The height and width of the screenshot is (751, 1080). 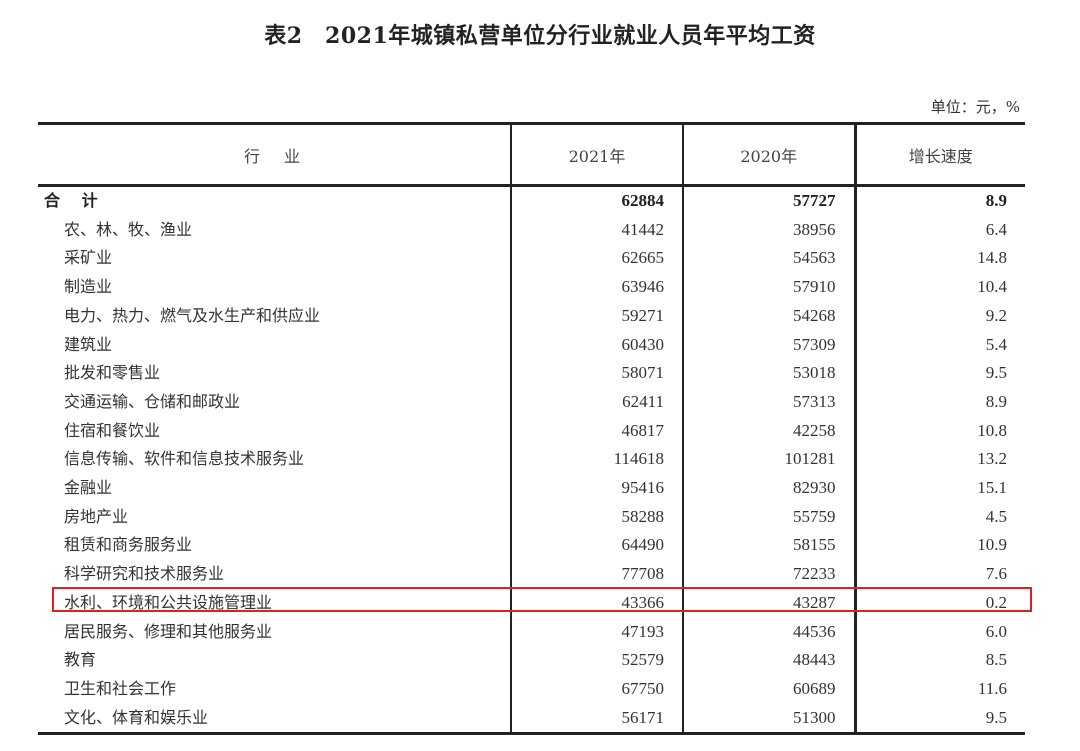 I want to click on growth-cell: 11.6, so click(x=992, y=688).